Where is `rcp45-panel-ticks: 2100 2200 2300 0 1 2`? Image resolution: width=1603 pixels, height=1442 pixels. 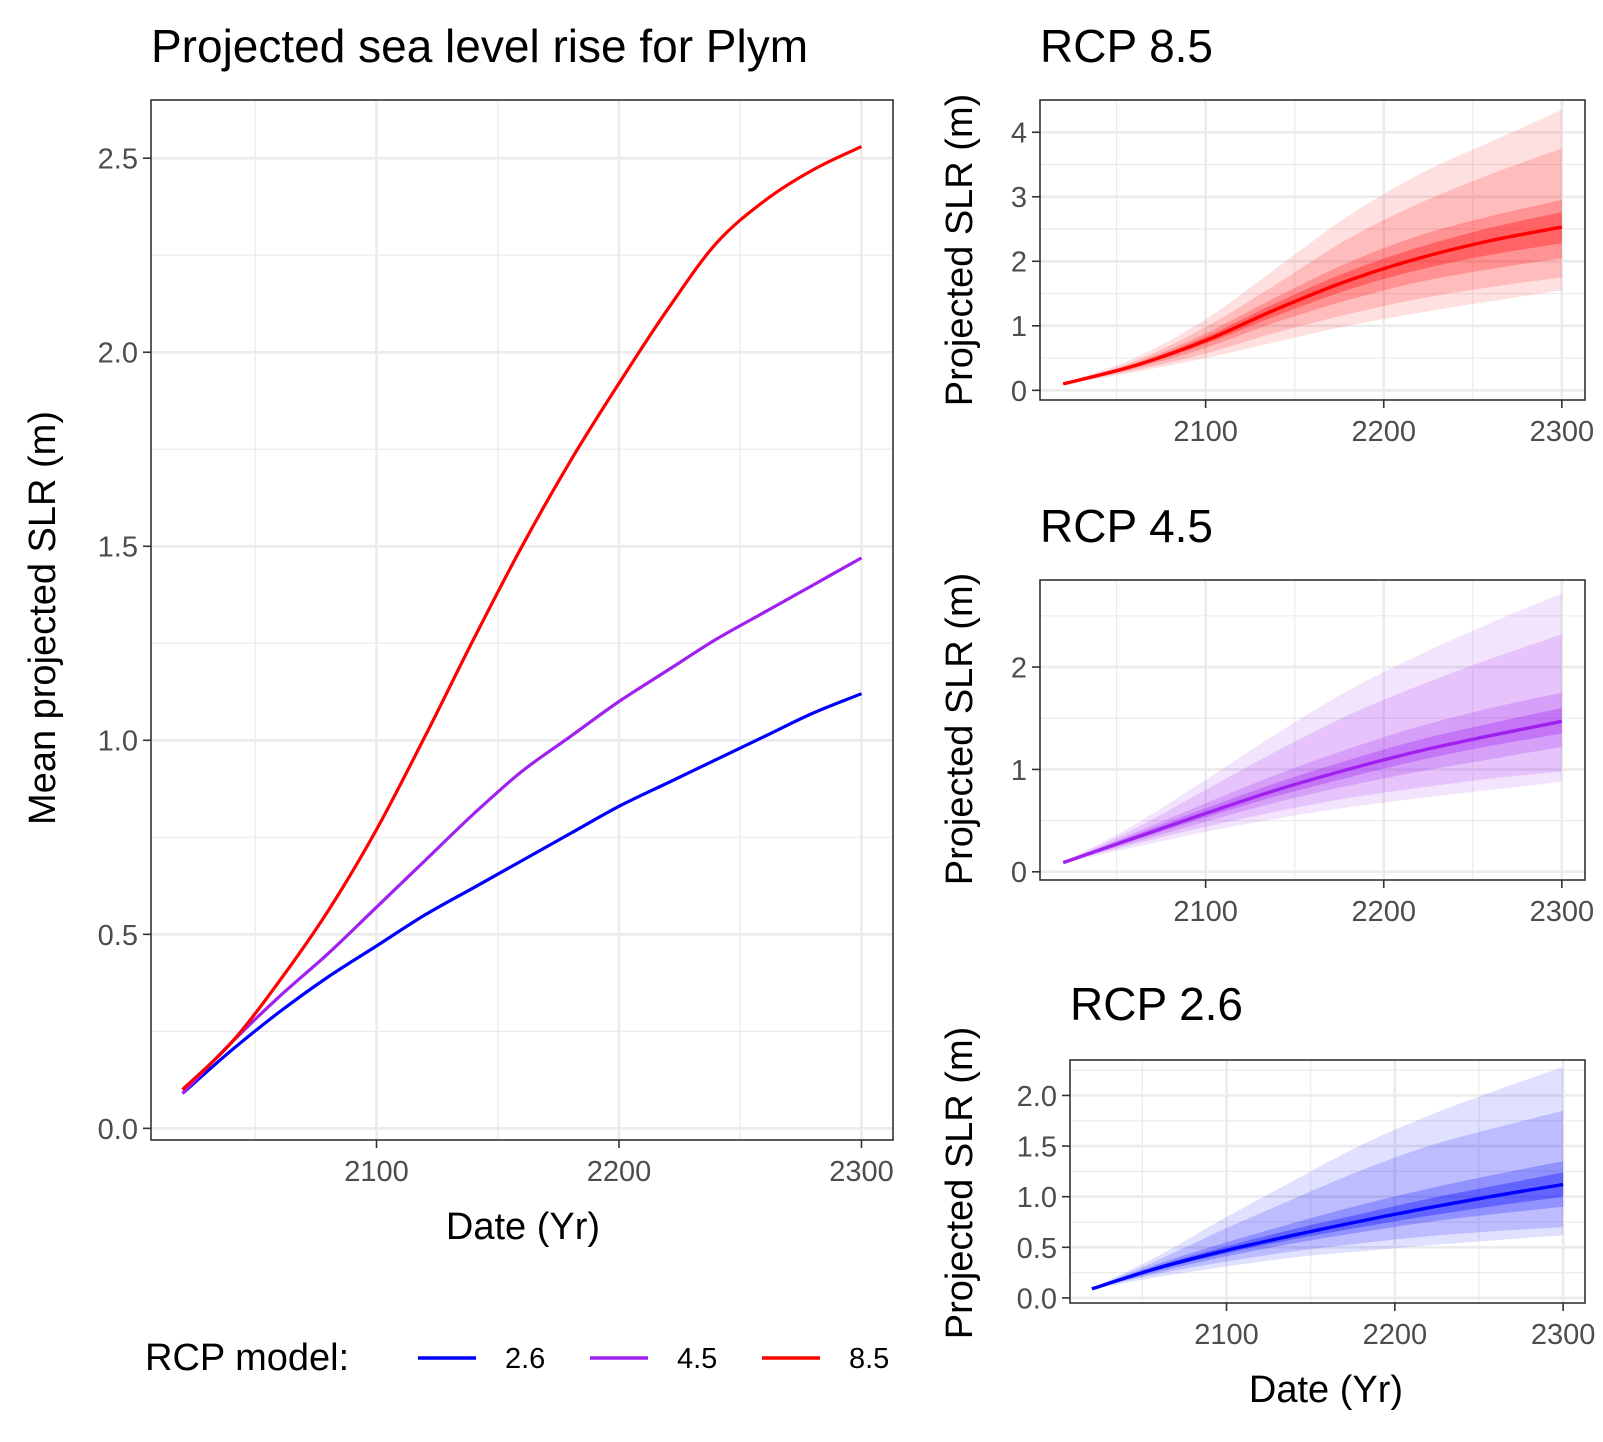
rcp45-panel-ticks: 2100 2200 2300 0 1 2 is located at coordinates (1302, 790).